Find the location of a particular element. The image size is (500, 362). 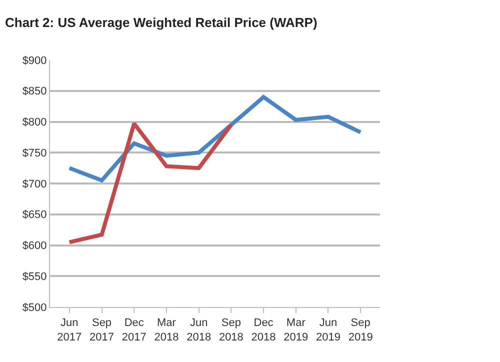

y-tick-label: $500 is located at coordinates (34, 308).